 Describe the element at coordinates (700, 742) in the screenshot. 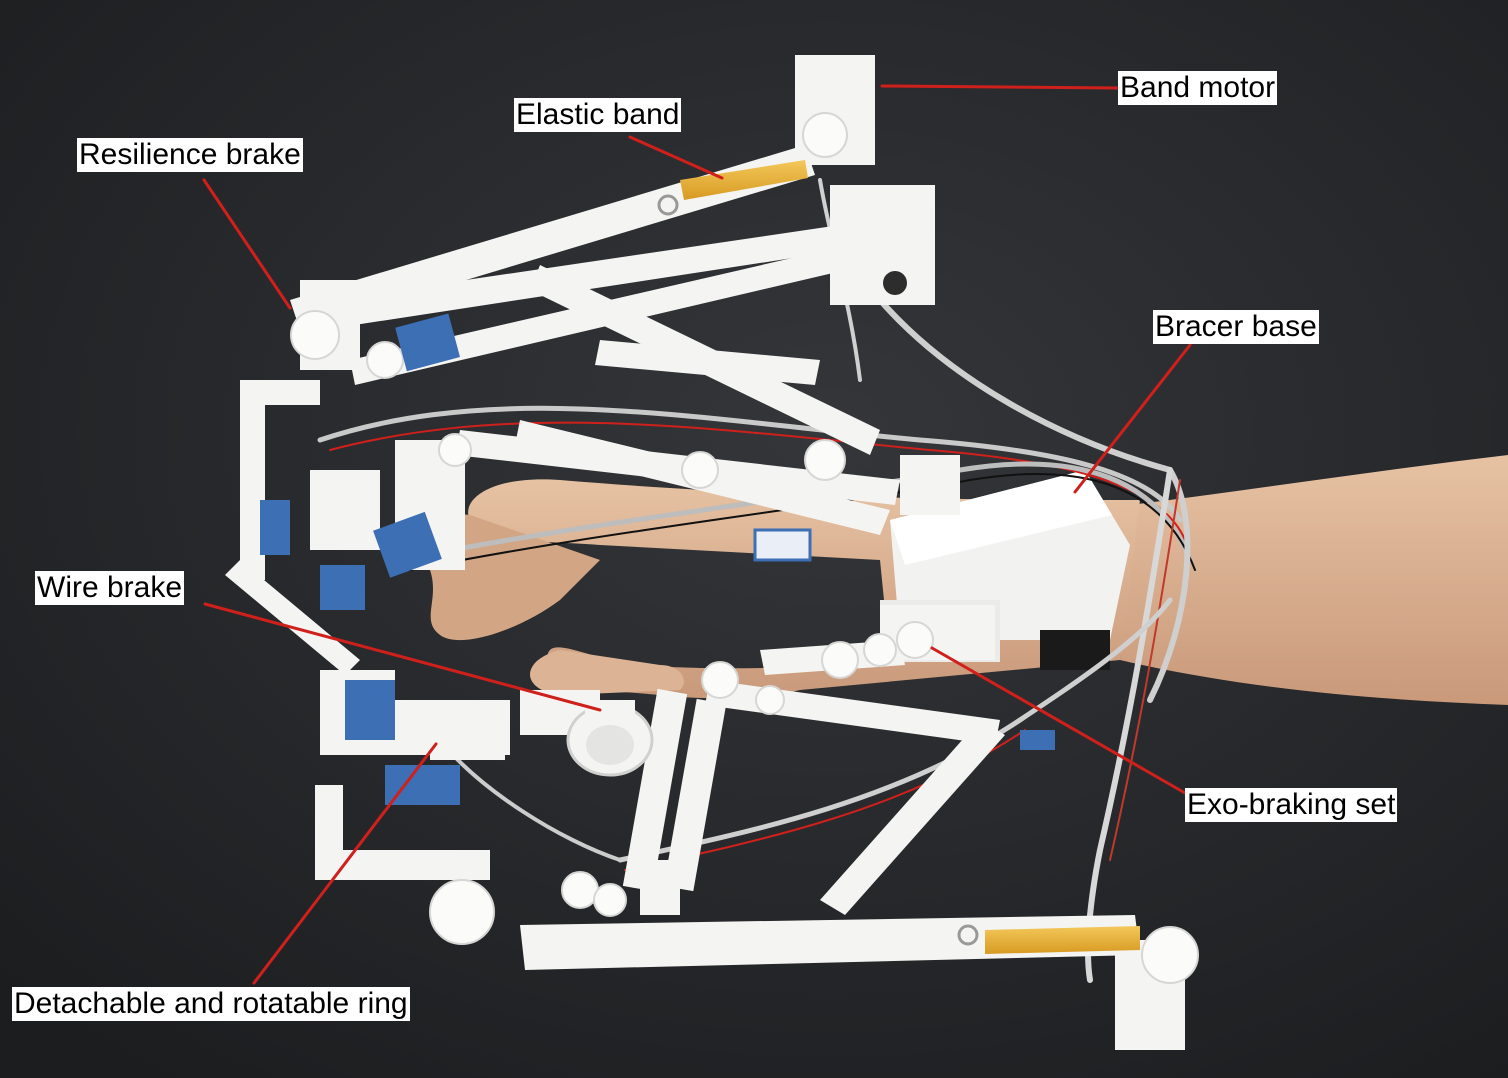

I see `lower-servos` at that location.